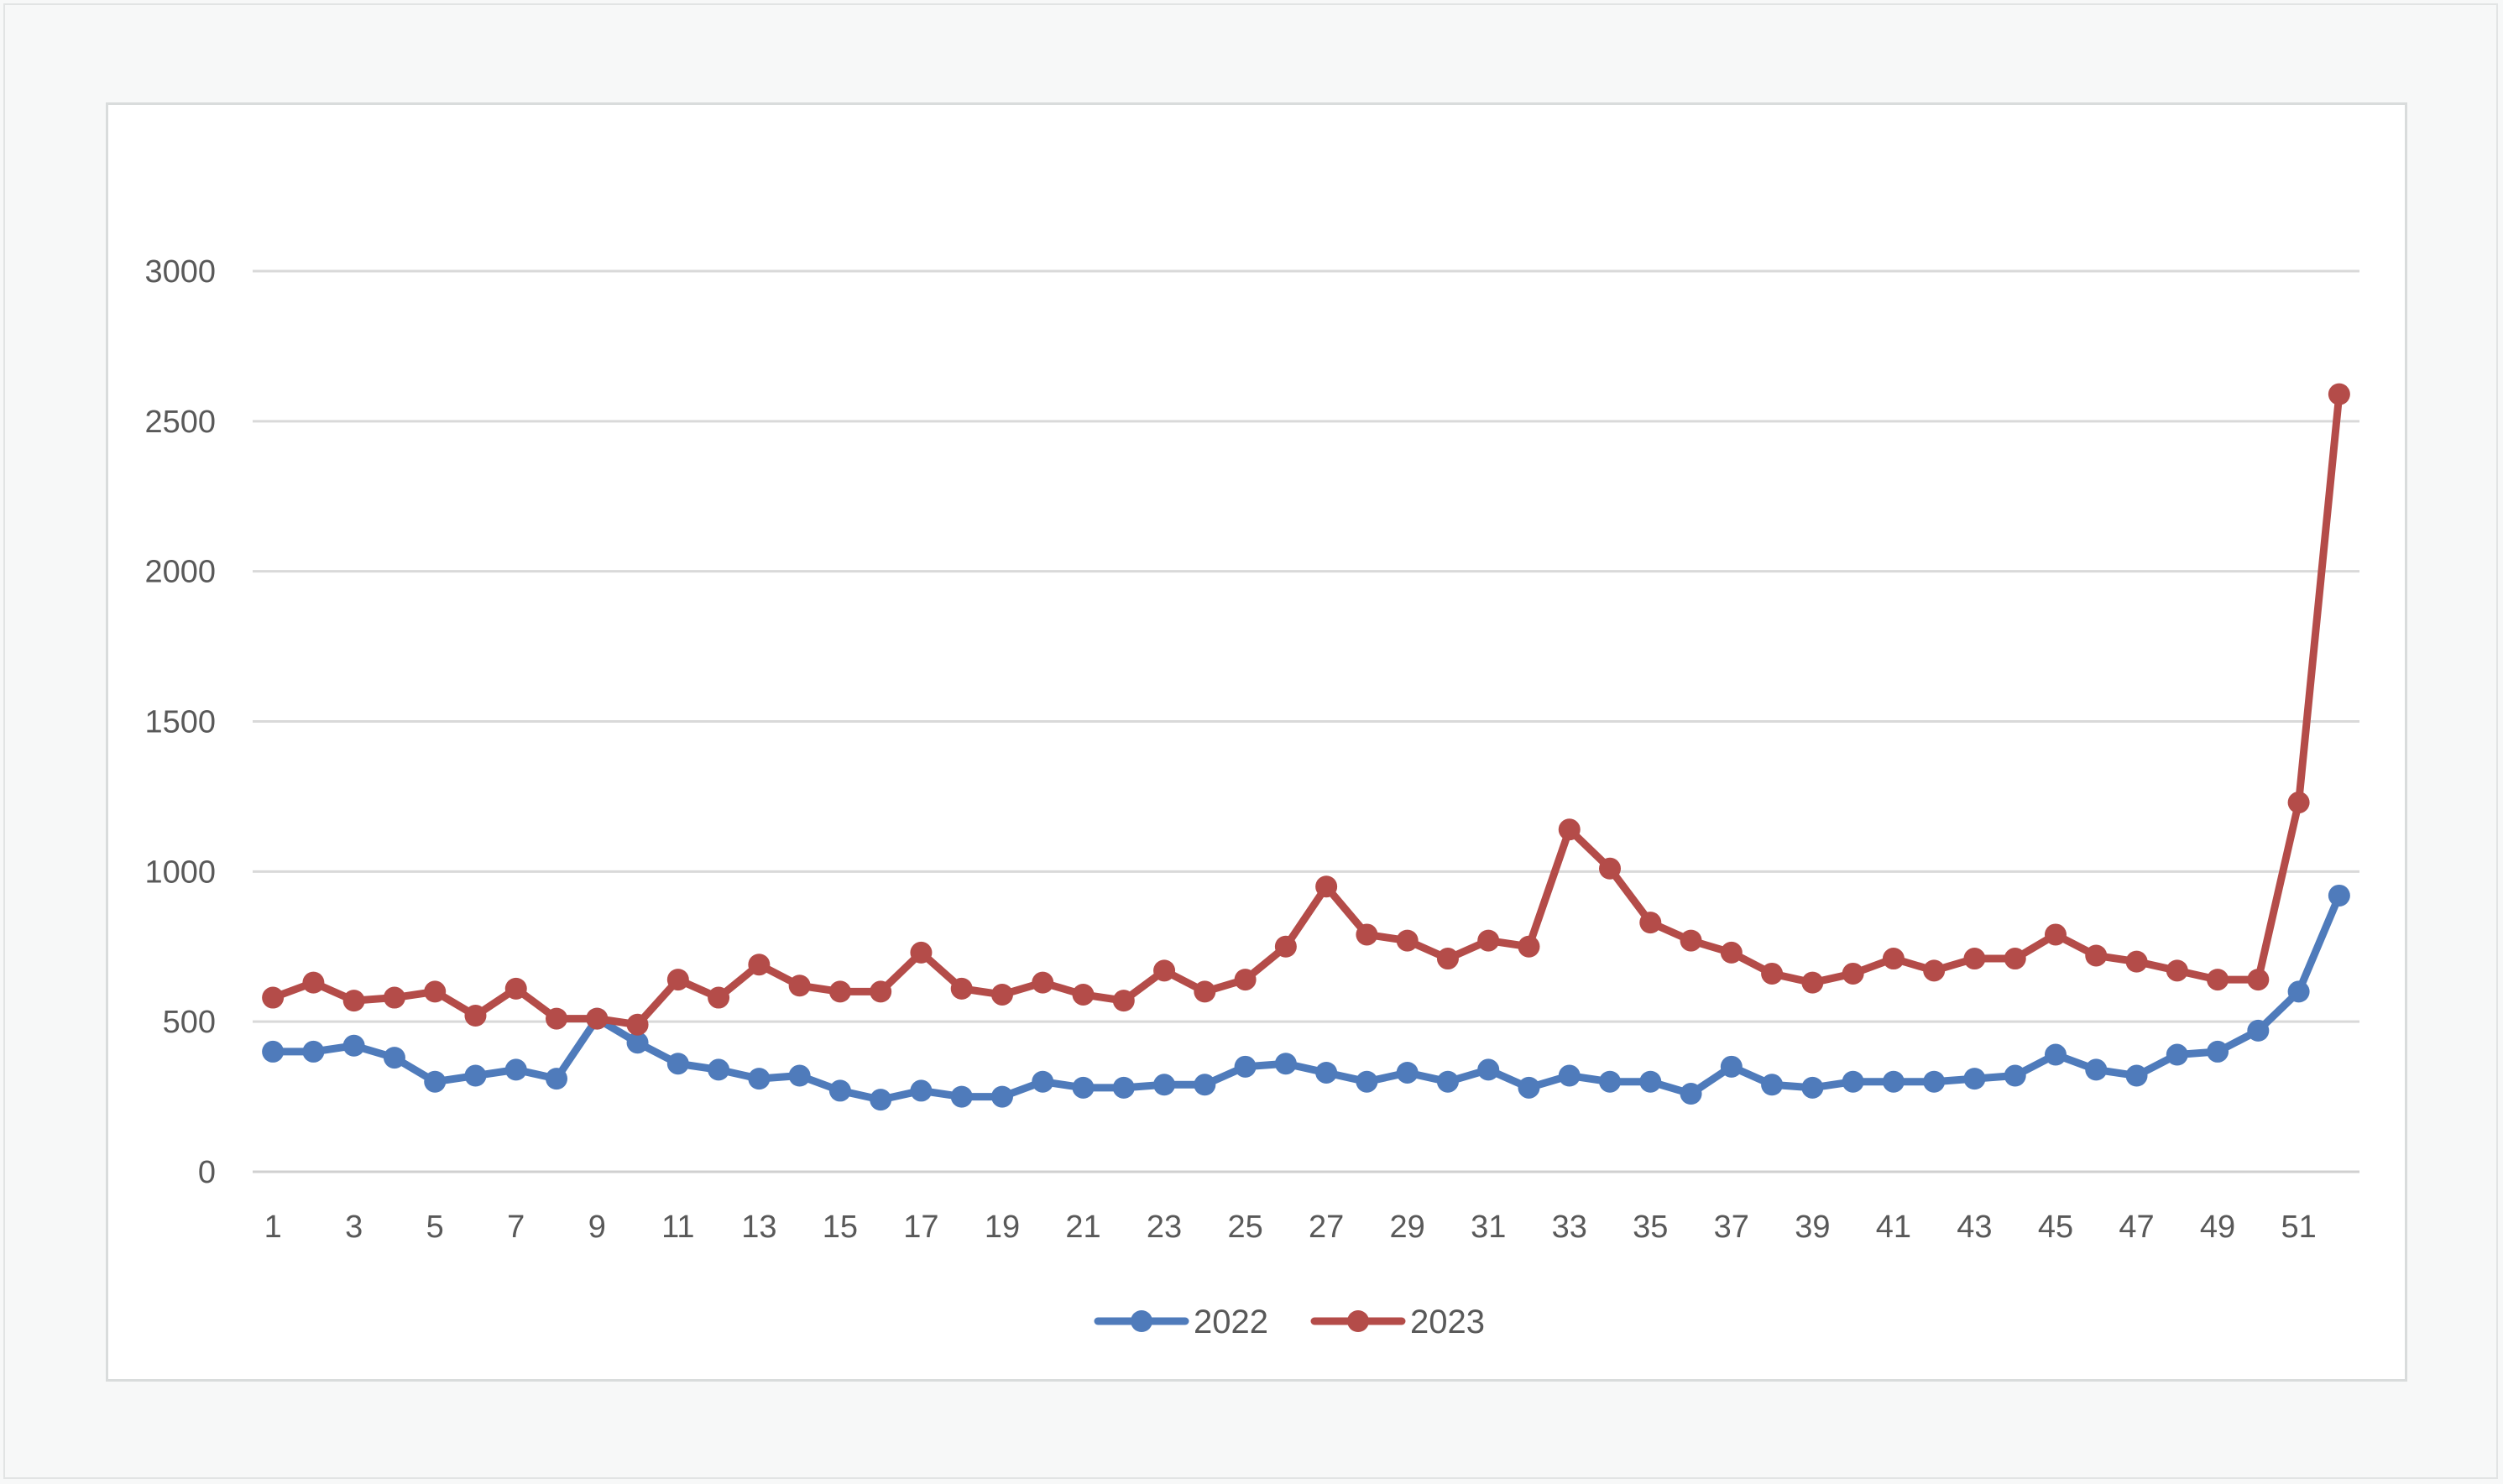 The height and width of the screenshot is (1484, 2503). What do you see at coordinates (1164, 1227) in the screenshot?
I see `x-tick-label: 23` at bounding box center [1164, 1227].